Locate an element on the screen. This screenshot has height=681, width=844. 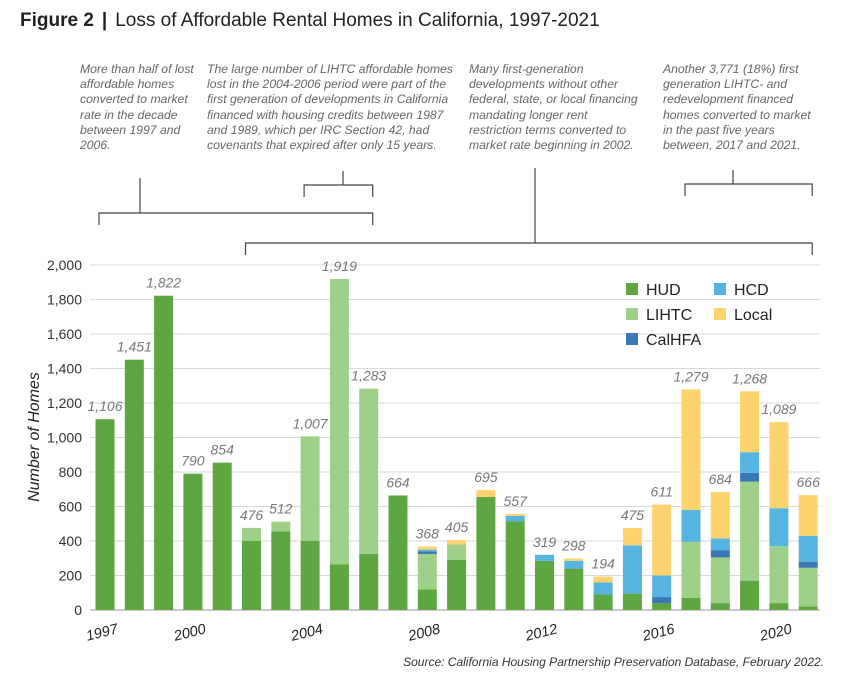
total-label-2015: 475 is located at coordinates (633, 515).